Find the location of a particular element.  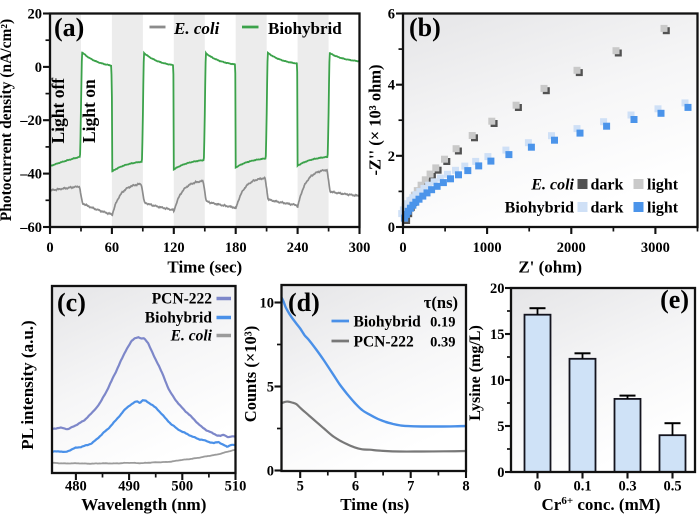

svg-text: 300 is located at coordinates (360, 248).